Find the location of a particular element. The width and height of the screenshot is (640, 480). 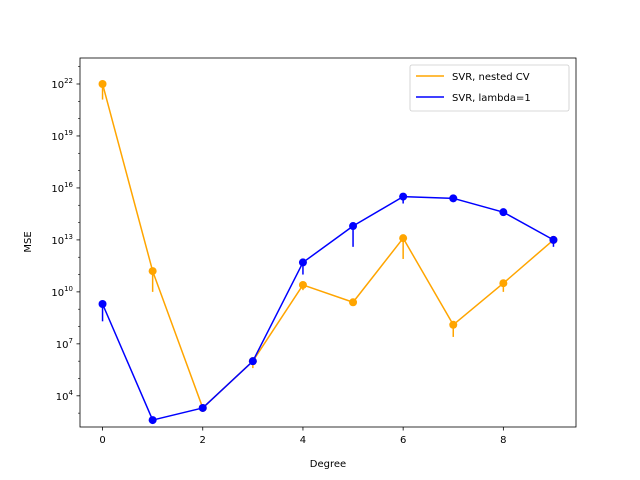

legend: SVR, nested CV SVR, lambda=1 is located at coordinates (489, 88).